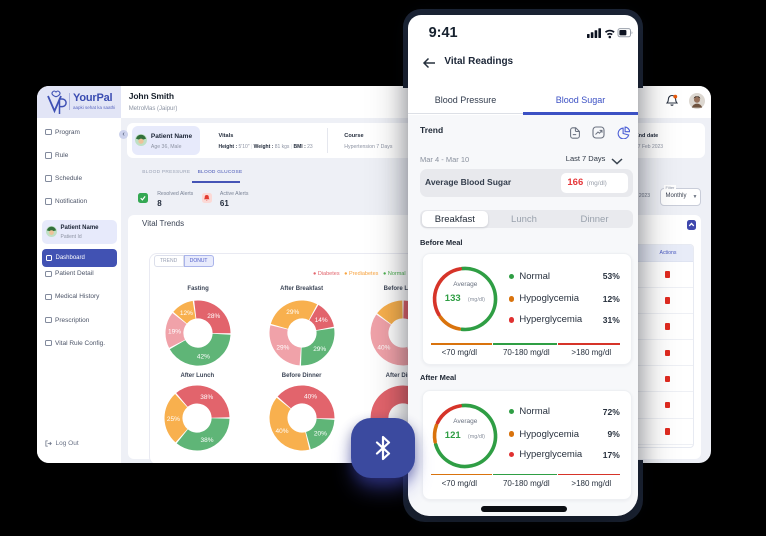 This screenshot has width=766, height=536. What do you see at coordinates (319, 433) in the screenshot?
I see `svg-text: 20%` at bounding box center [319, 433].